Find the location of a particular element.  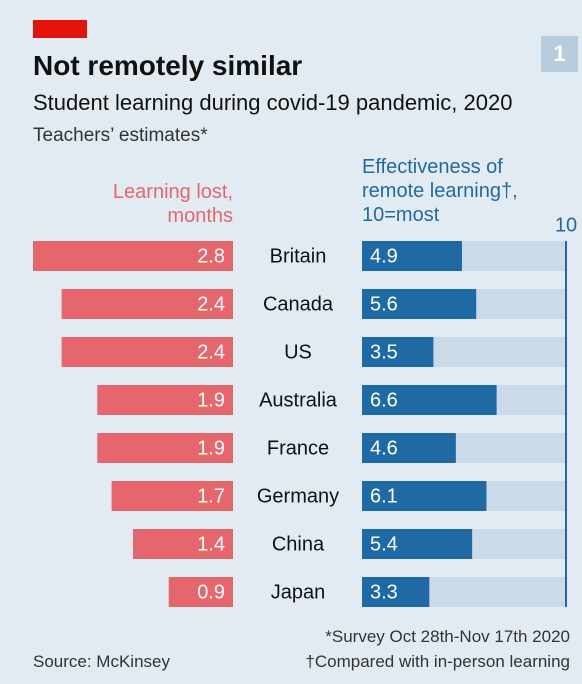

value-label: 4.6 is located at coordinates (384, 448).